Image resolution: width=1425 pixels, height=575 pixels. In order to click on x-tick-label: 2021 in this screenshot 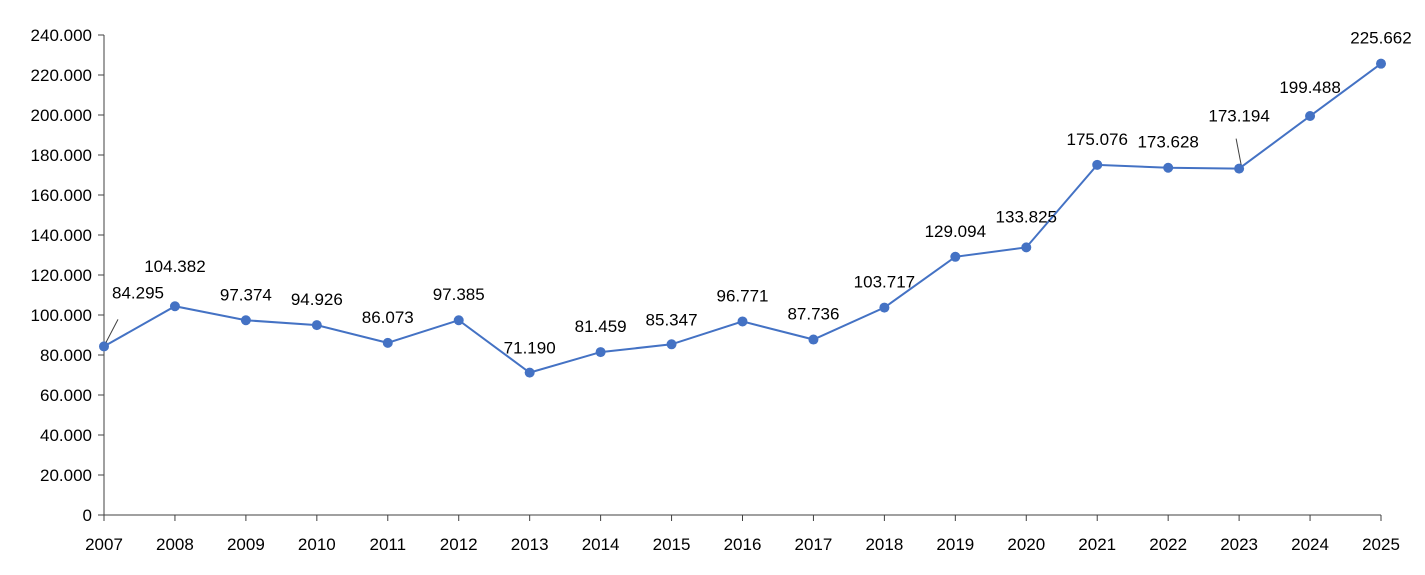, I will do `click(1097, 544)`.